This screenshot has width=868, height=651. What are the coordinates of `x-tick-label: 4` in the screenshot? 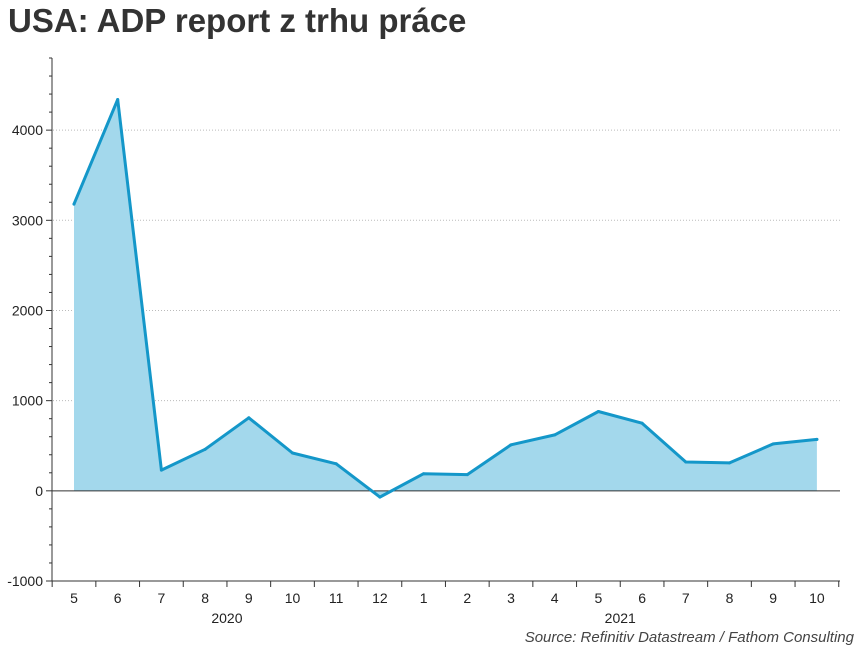 It's located at (555, 598).